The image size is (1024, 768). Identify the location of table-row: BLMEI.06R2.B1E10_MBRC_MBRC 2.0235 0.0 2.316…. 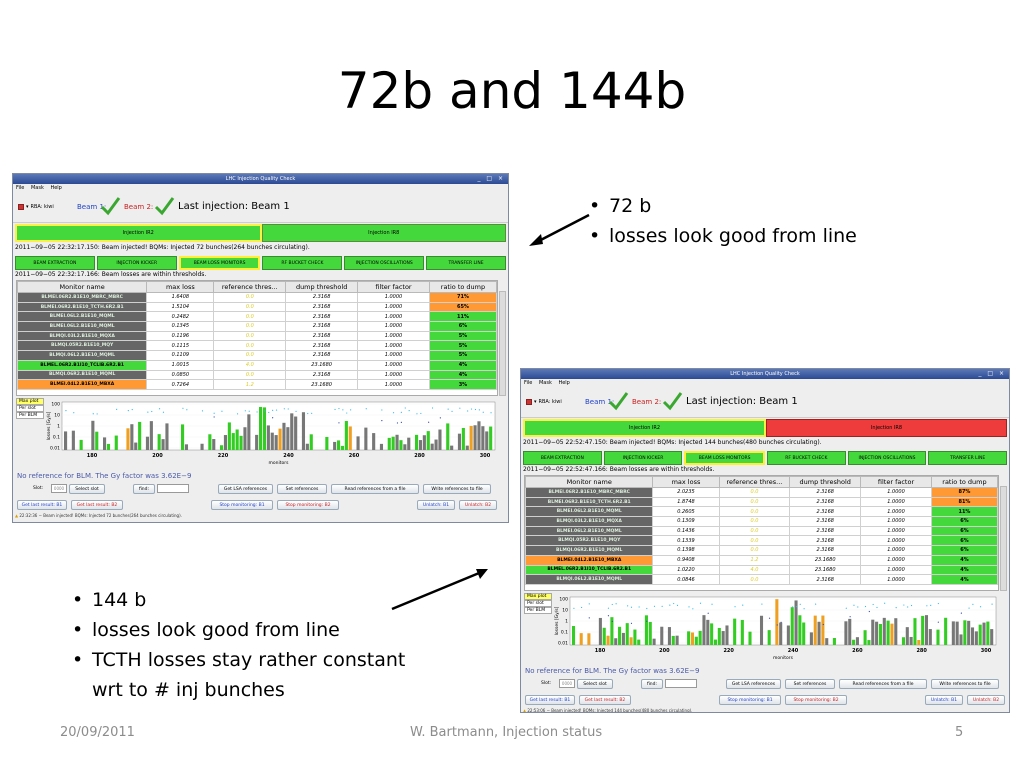
(761, 492).